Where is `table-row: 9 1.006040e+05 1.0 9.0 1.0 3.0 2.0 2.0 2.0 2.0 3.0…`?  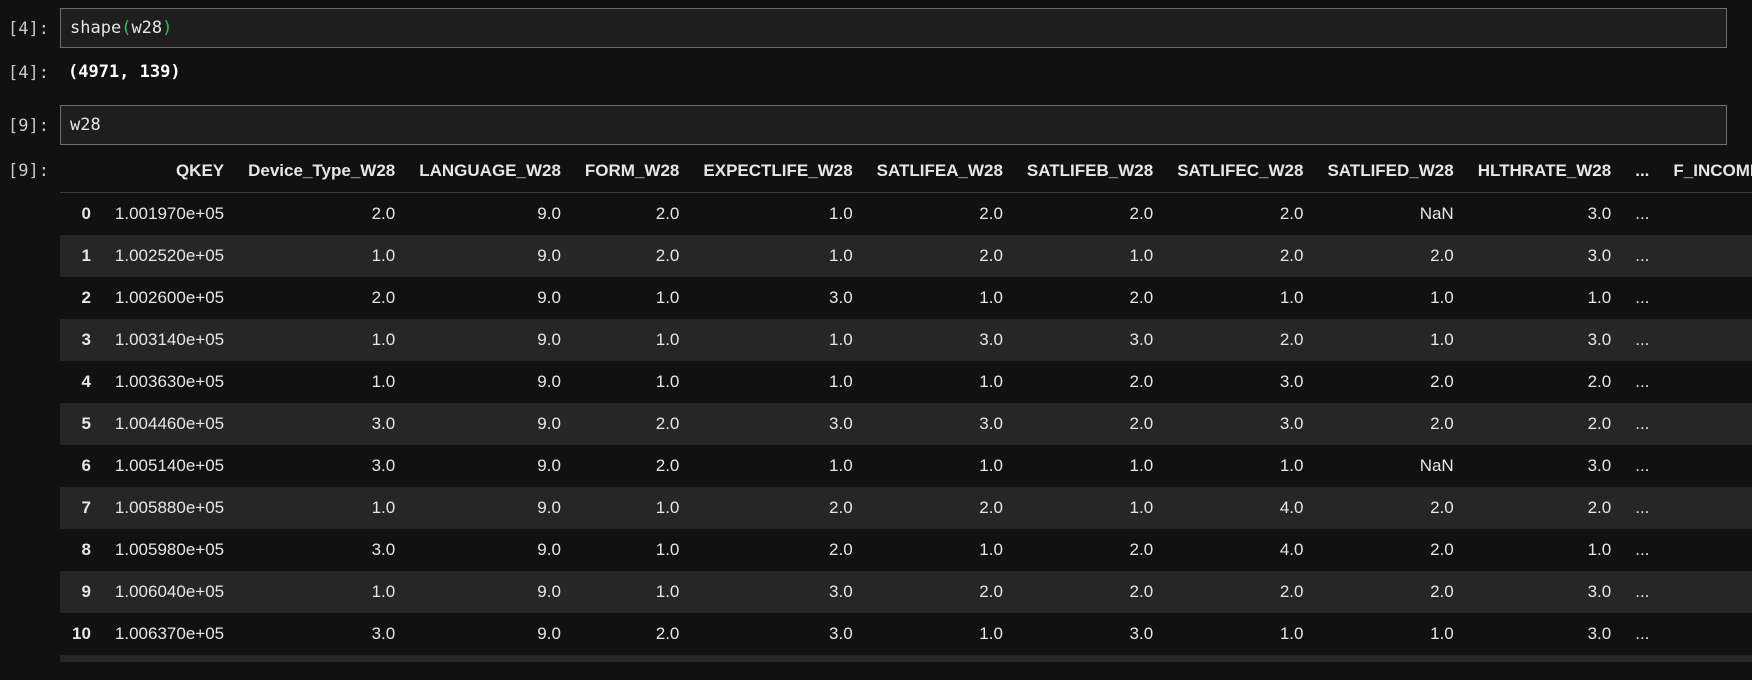 table-row: 9 1.006040e+05 1.0 9.0 1.0 3.0 2.0 2.0 2.0 2.0 3.0… is located at coordinates (906, 592).